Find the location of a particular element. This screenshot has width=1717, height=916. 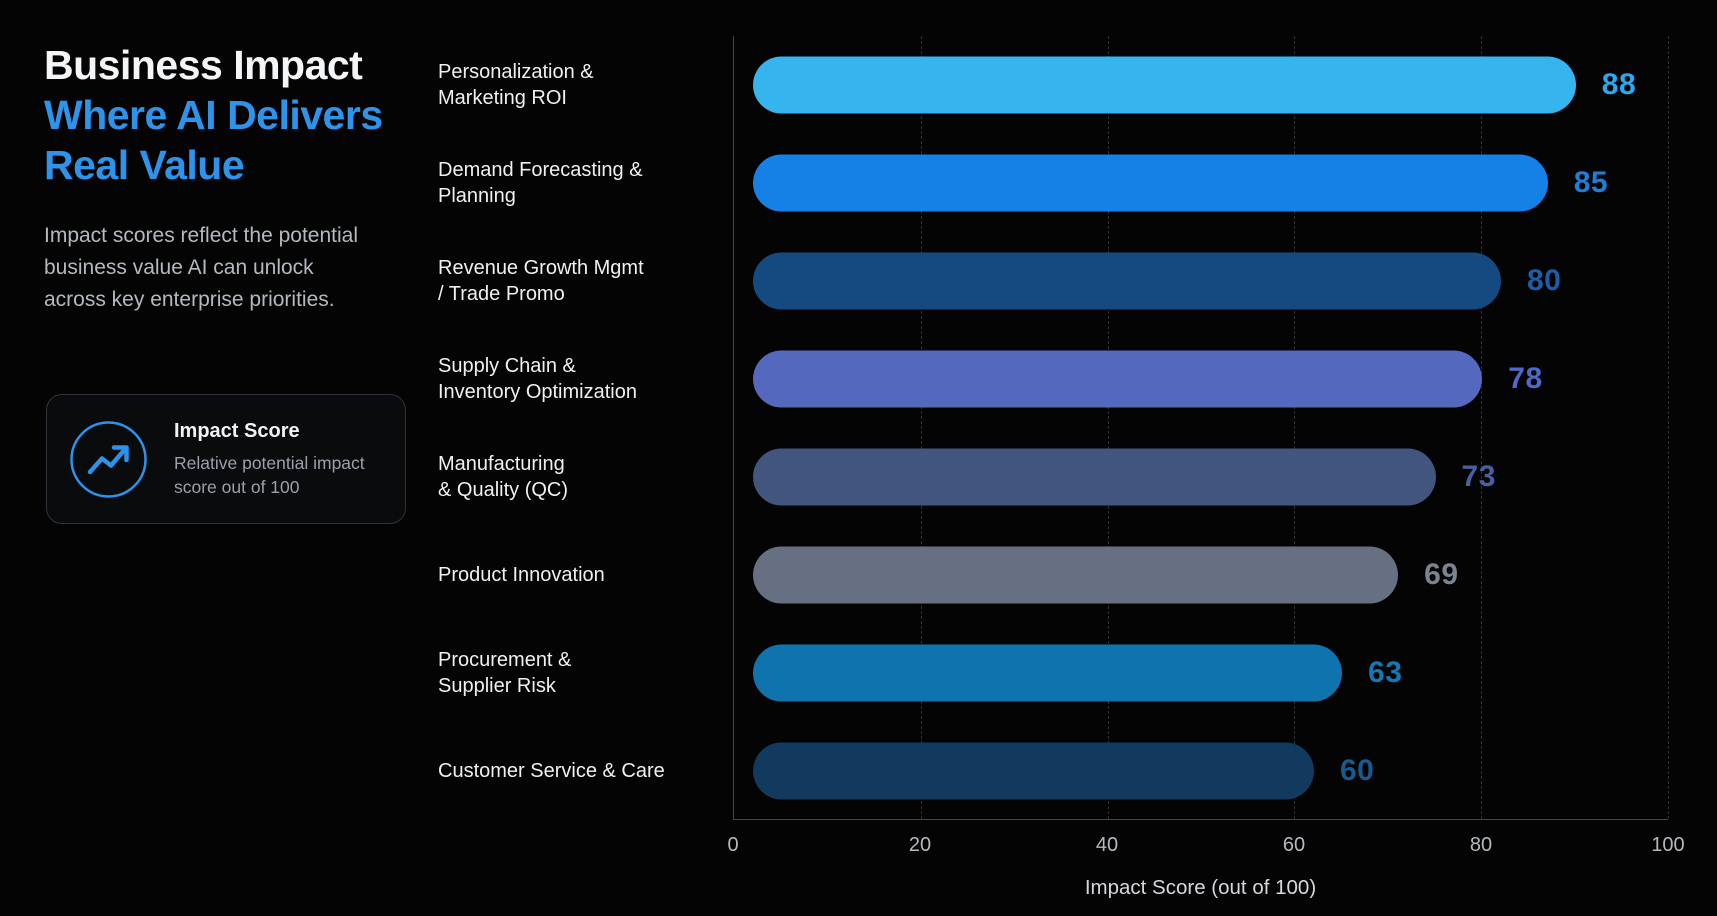

x-tick: 100 is located at coordinates (1668, 845).